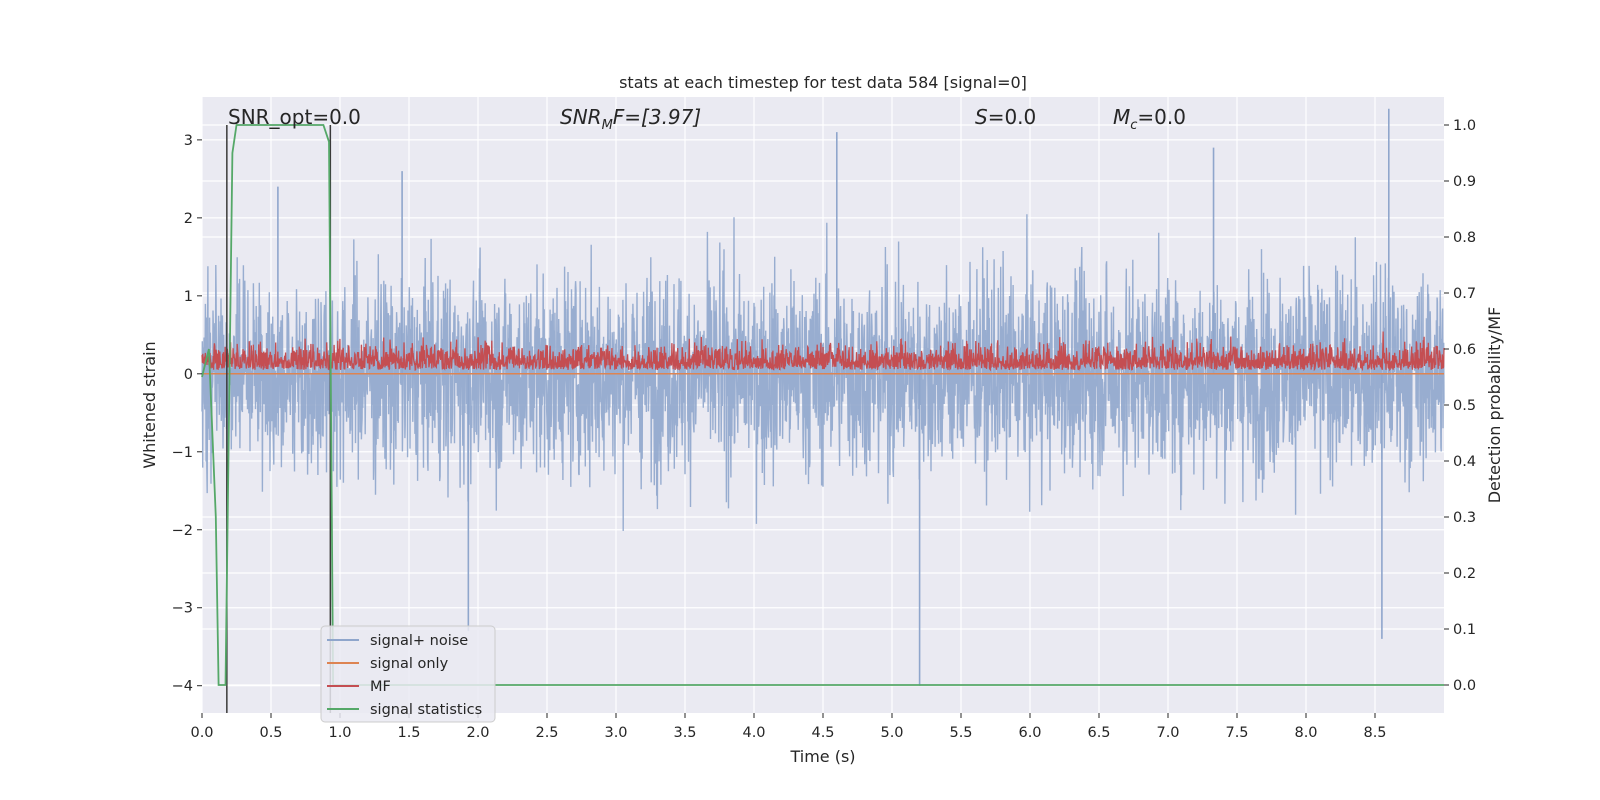 The width and height of the screenshot is (1600, 800). Describe the element at coordinates (182, 609) in the screenshot. I see `y-left-tick-label: −3` at that location.